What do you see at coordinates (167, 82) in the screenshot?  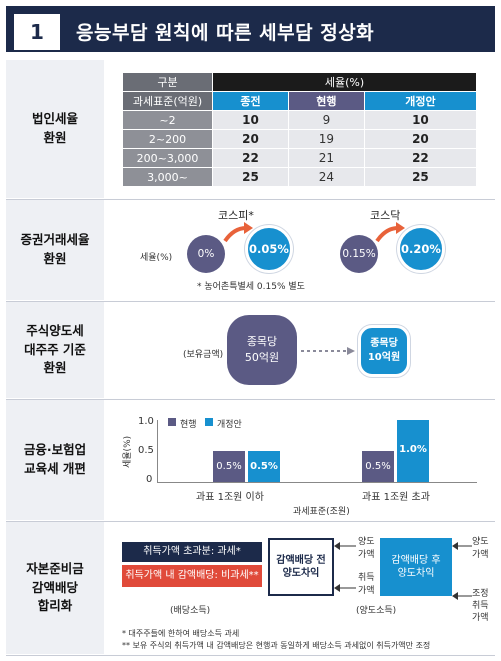 I see `header-category: 구분` at bounding box center [167, 82].